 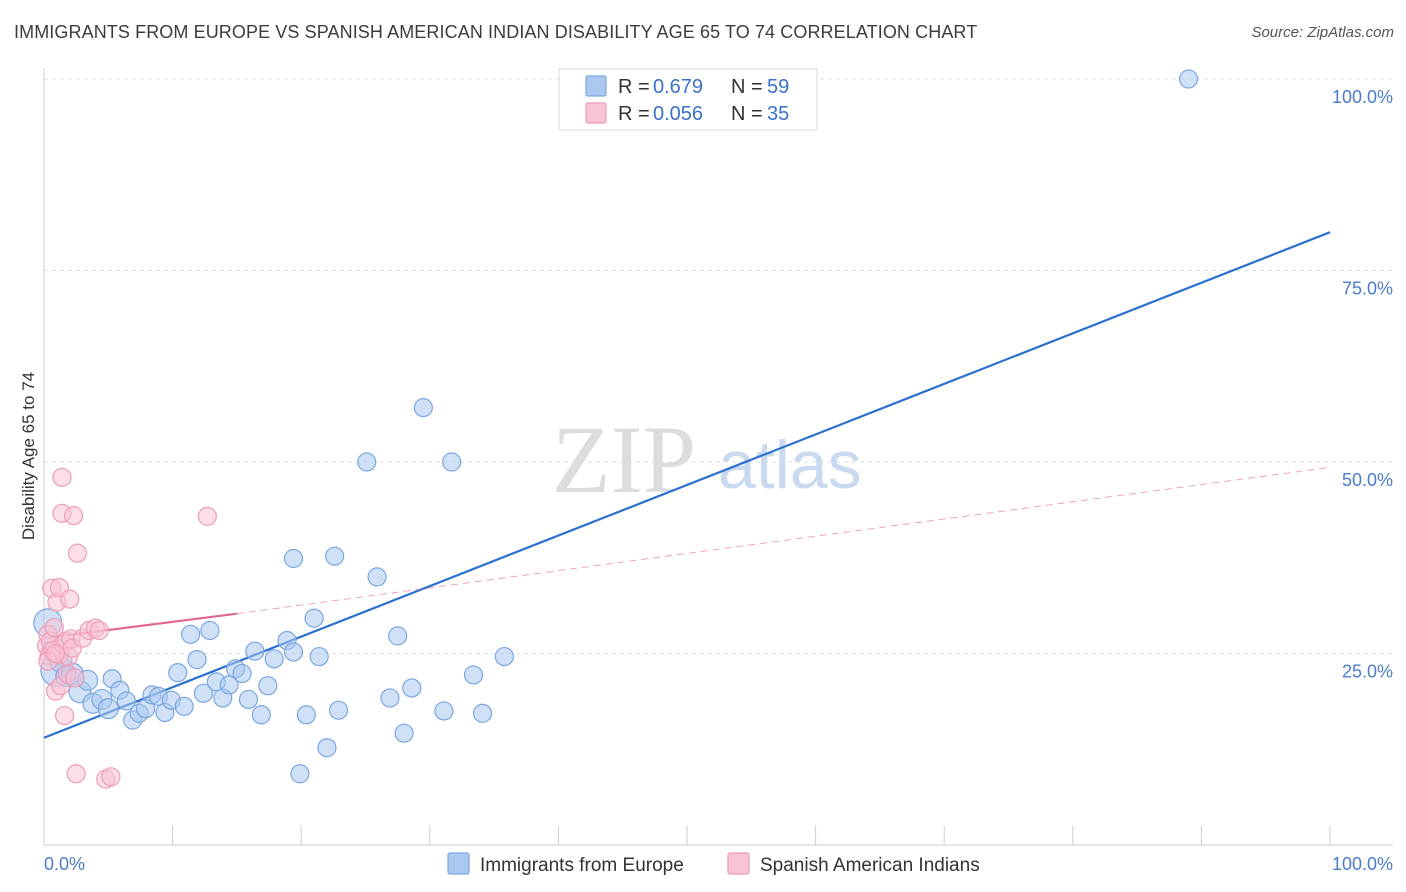 What do you see at coordinates (1367, 480) in the screenshot?
I see `y-tick-label-50: 50.0%` at bounding box center [1367, 480].